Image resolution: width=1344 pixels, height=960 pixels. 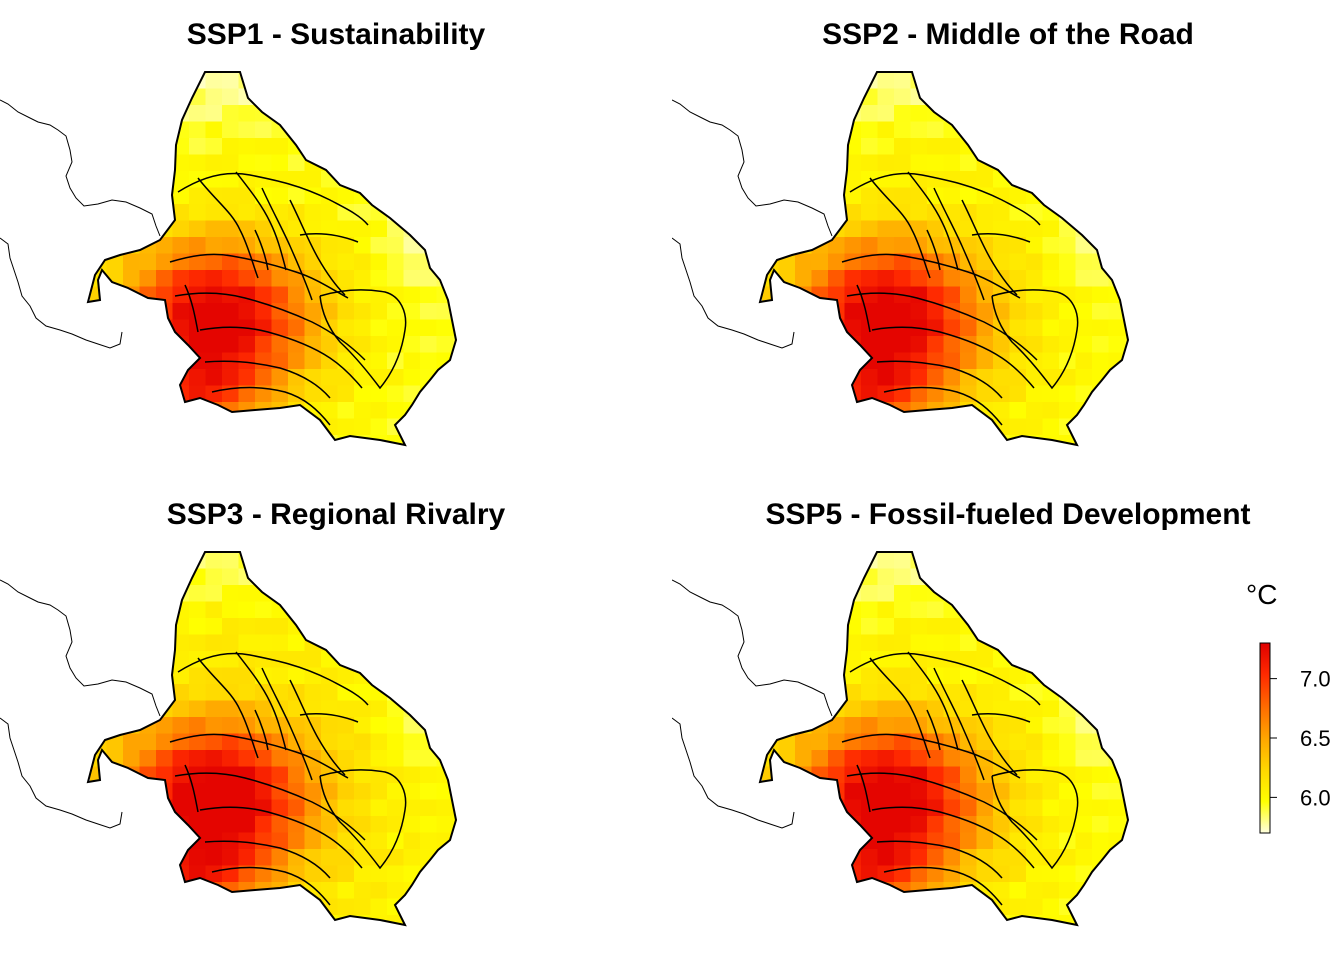 What do you see at coordinates (80, 224) in the screenshot?
I see `reference-boundary` at bounding box center [80, 224].